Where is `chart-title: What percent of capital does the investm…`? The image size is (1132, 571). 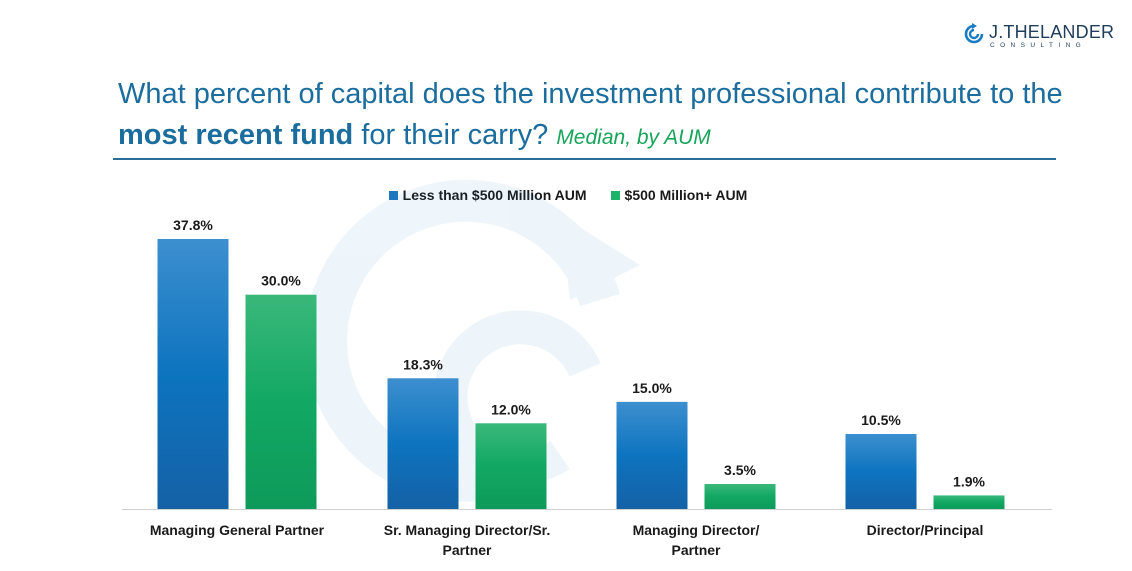 chart-title: What percent of capital does the investm… is located at coordinates (598, 116).